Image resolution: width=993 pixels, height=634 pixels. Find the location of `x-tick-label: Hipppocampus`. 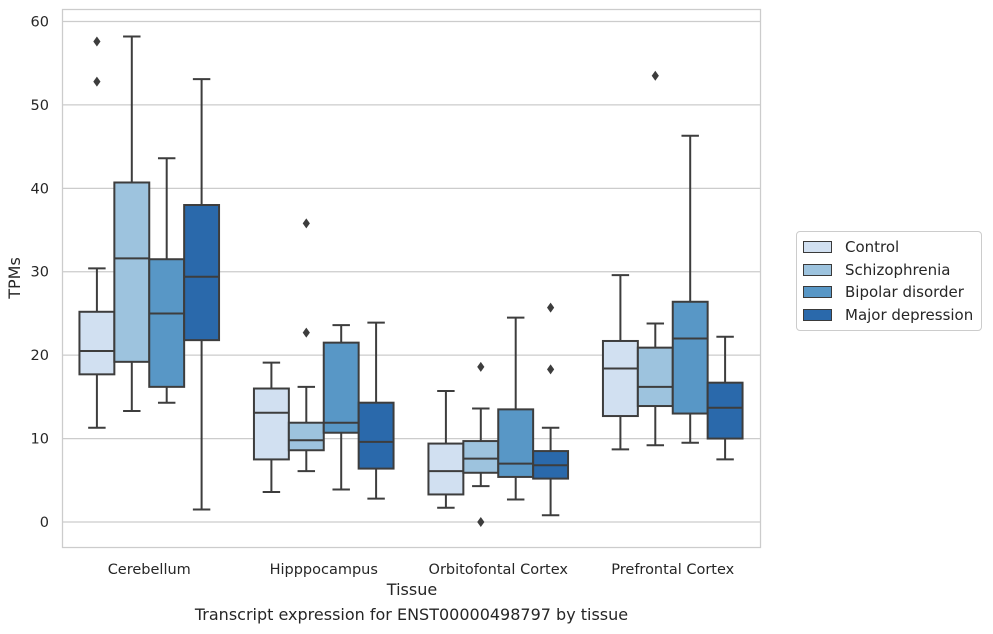

x-tick-label: Hipppocampus is located at coordinates (324, 570).